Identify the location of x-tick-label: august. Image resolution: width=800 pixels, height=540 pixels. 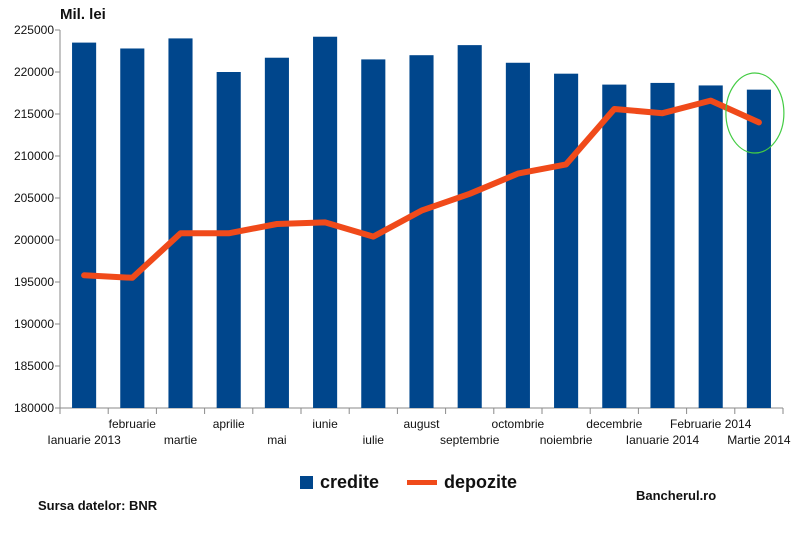
(421, 424).